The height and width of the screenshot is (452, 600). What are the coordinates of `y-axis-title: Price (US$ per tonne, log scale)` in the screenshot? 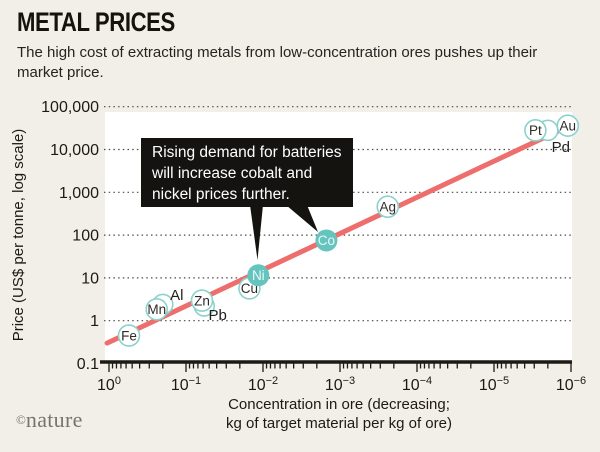 It's located at (18, 235).